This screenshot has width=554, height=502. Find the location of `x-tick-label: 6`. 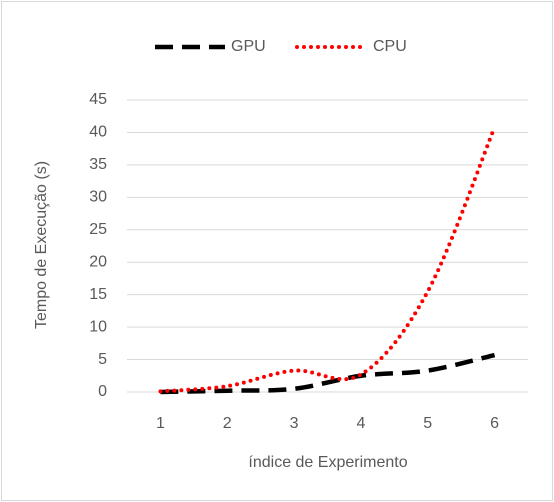

x-tick-label: 6 is located at coordinates (494, 423).